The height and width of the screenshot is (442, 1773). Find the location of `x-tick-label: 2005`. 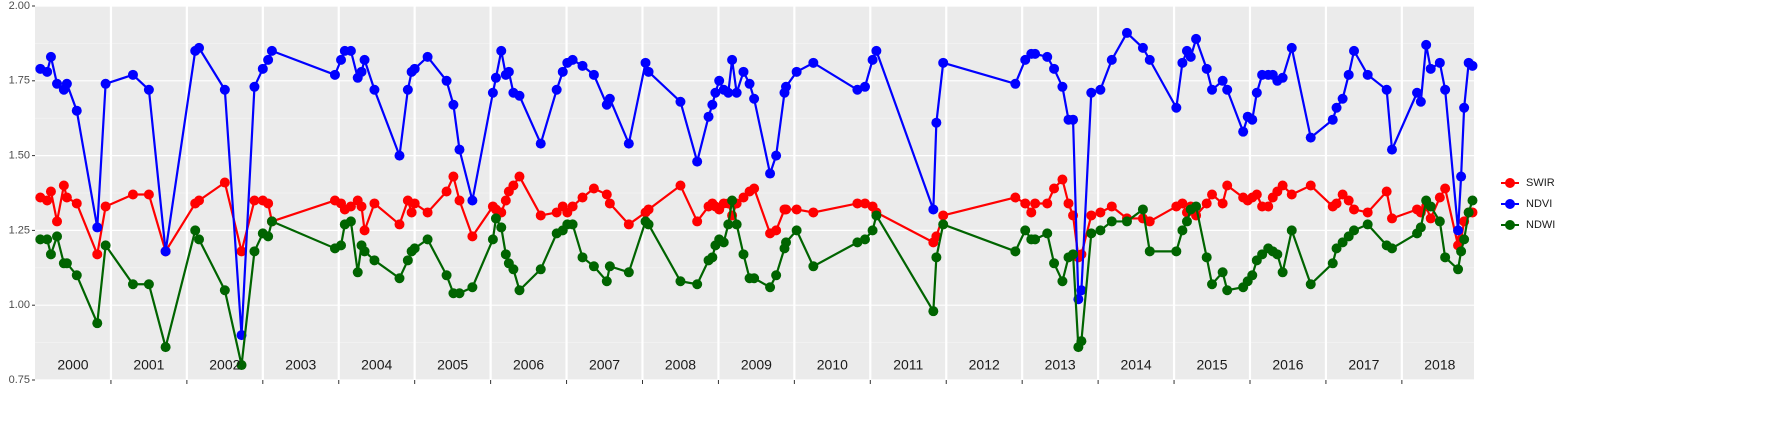

x-tick-label: 2005 is located at coordinates (452, 365).